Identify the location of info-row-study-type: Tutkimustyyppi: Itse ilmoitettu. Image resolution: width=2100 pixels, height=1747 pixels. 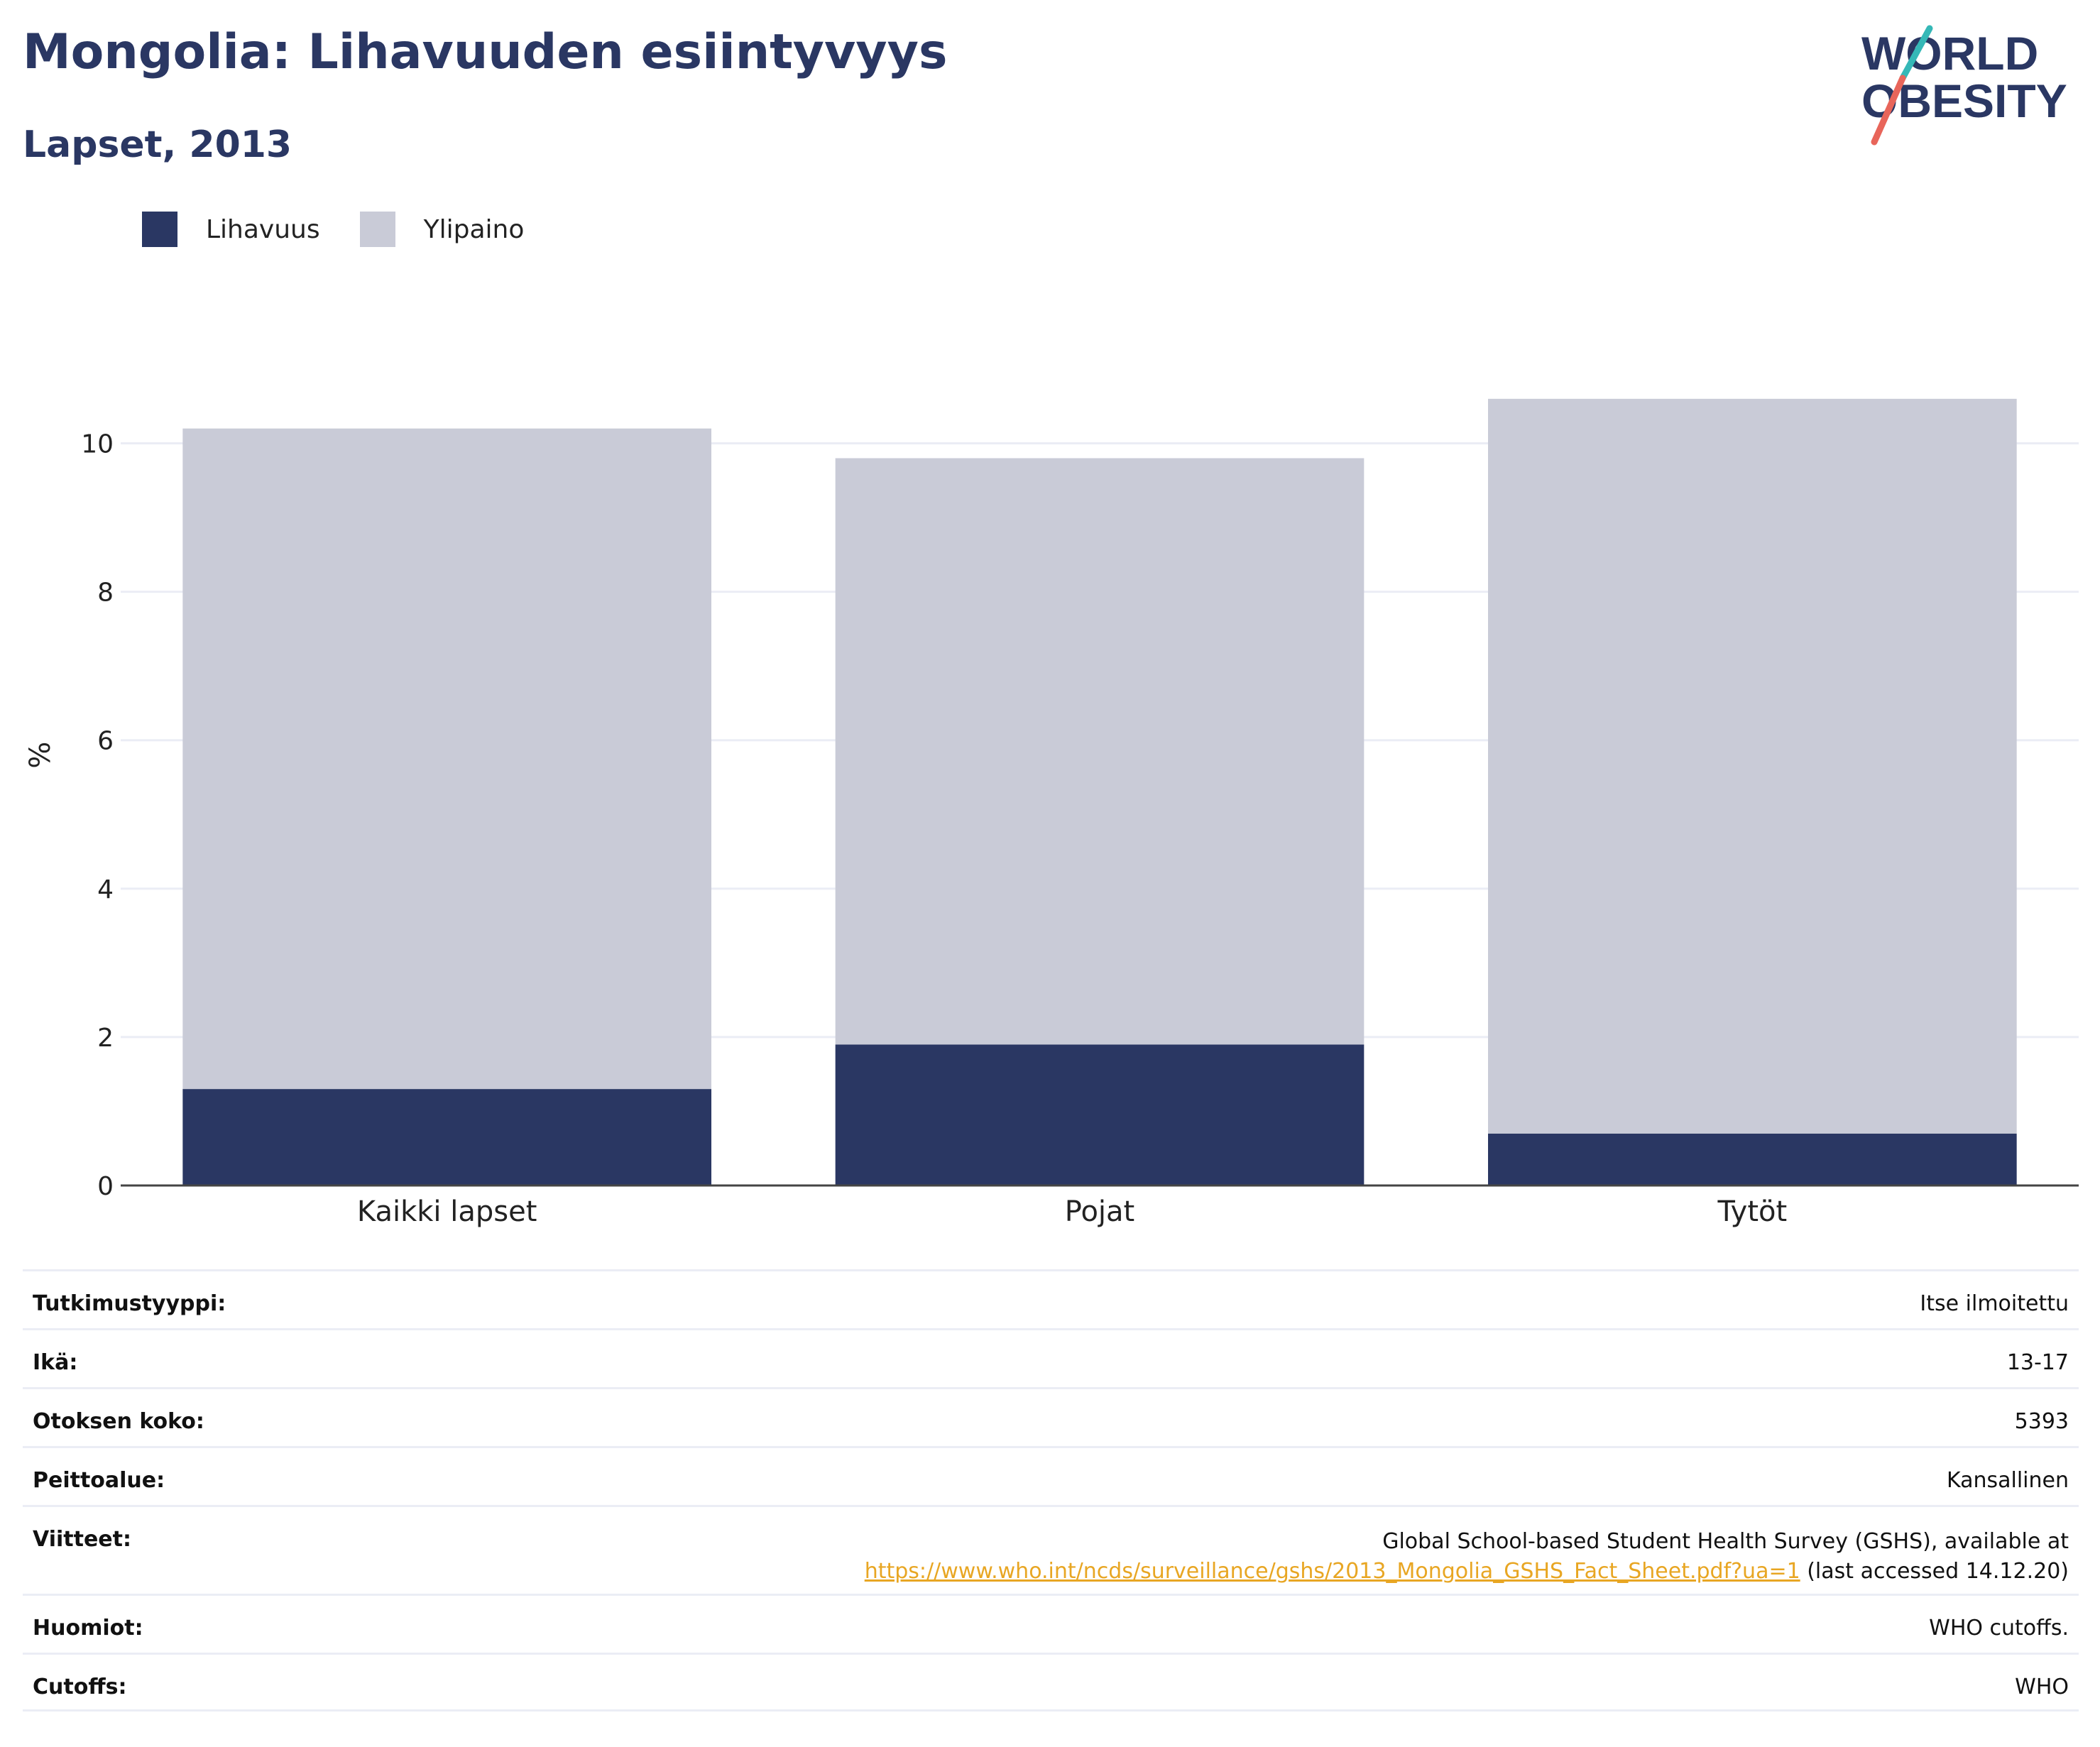
(1051, 1298).